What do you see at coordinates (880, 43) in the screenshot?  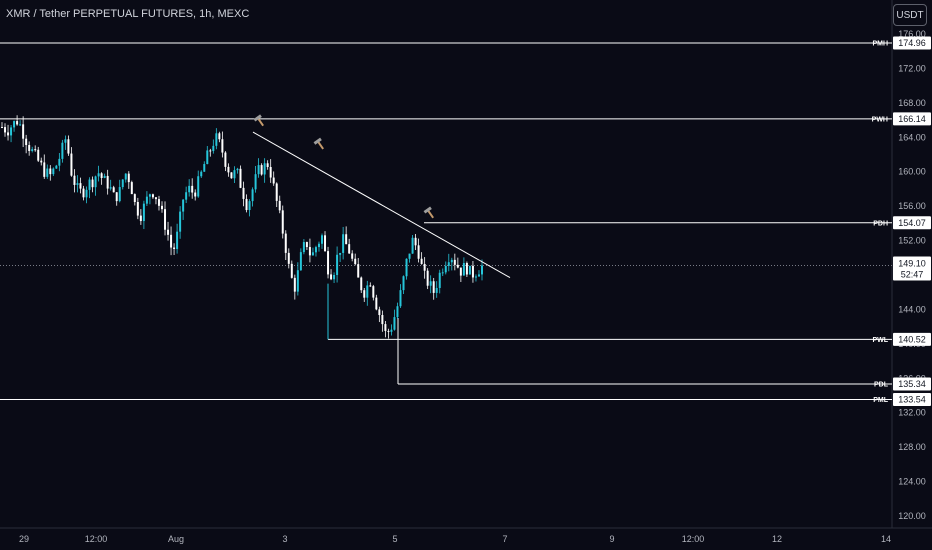 I see `level-name-pmh: PMH` at bounding box center [880, 43].